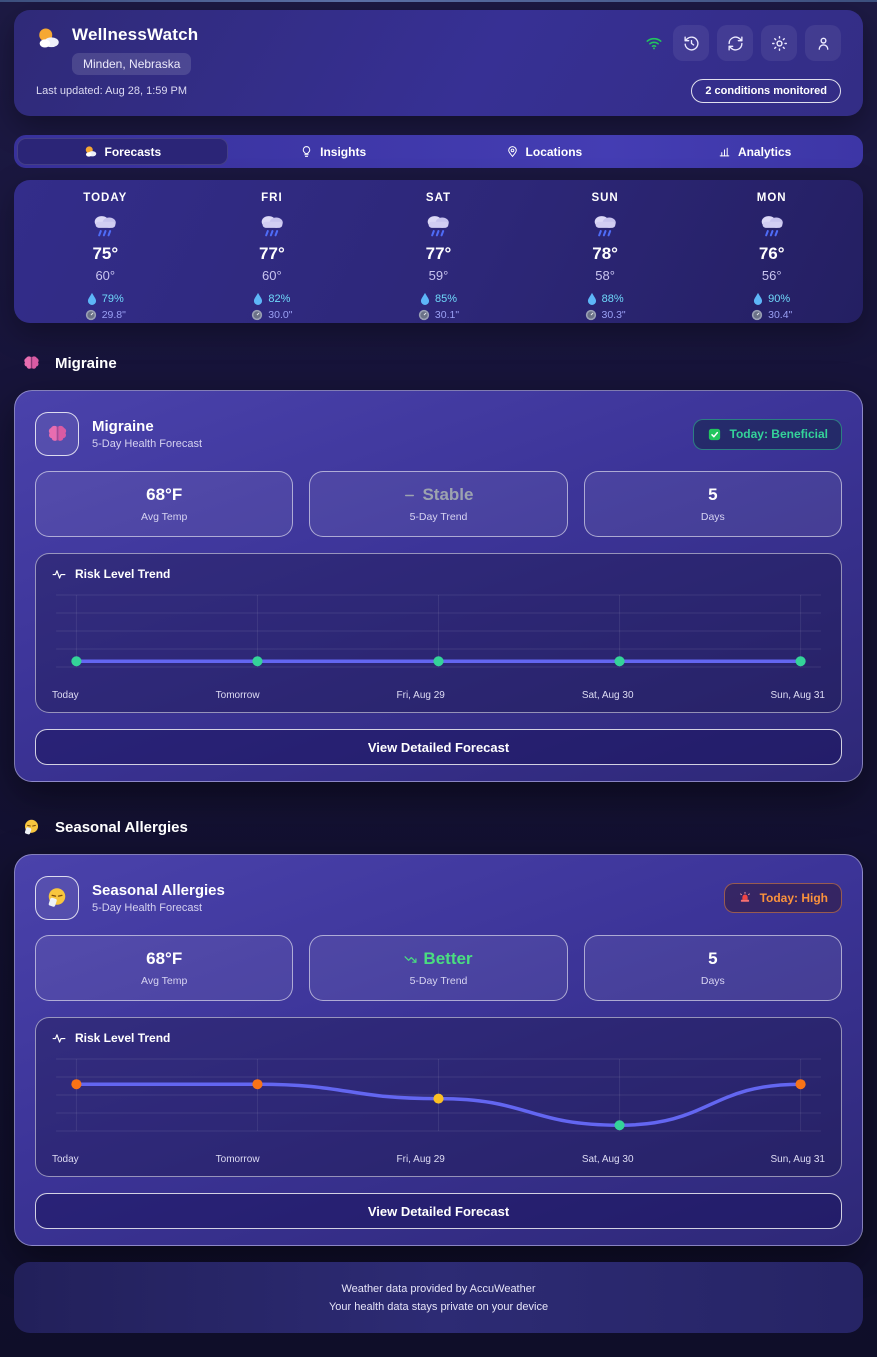 The image size is (877, 1357). I want to click on low-temp: 58°, so click(605, 275).